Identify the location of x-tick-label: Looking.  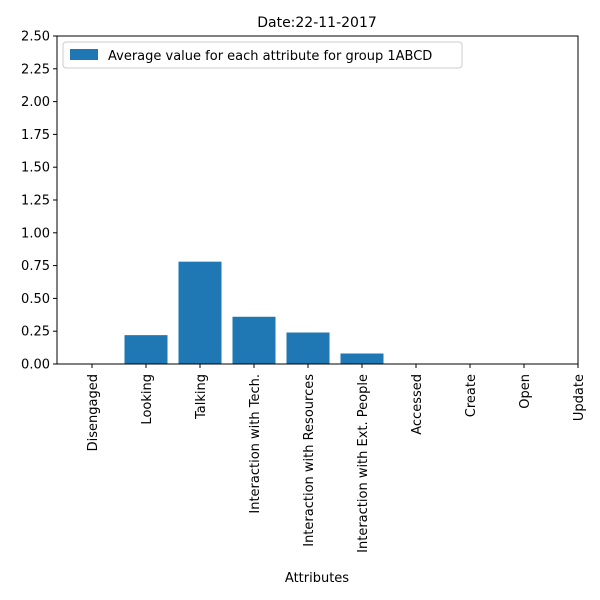
(147, 399).